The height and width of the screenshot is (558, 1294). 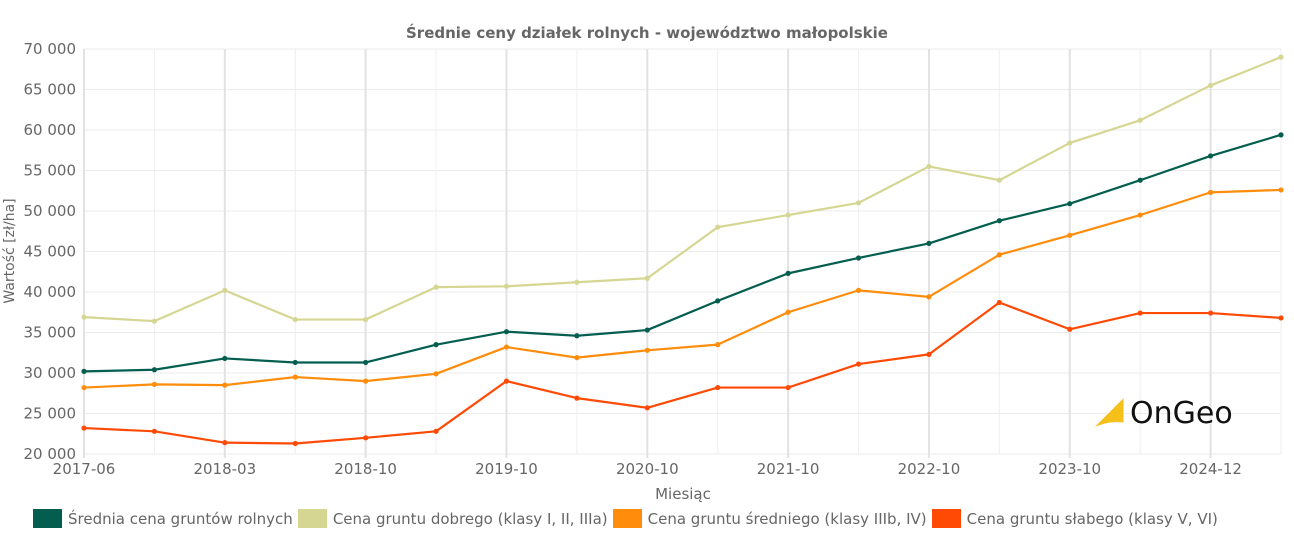 What do you see at coordinates (163, 518) in the screenshot?
I see `legend-item: Średnia cena gruntów rolnych` at bounding box center [163, 518].